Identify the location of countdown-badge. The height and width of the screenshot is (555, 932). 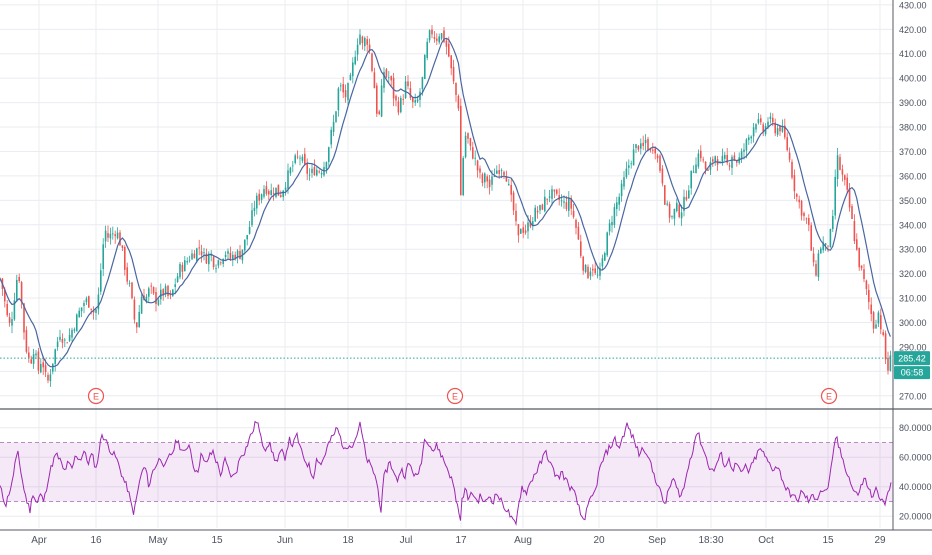
(912, 373).